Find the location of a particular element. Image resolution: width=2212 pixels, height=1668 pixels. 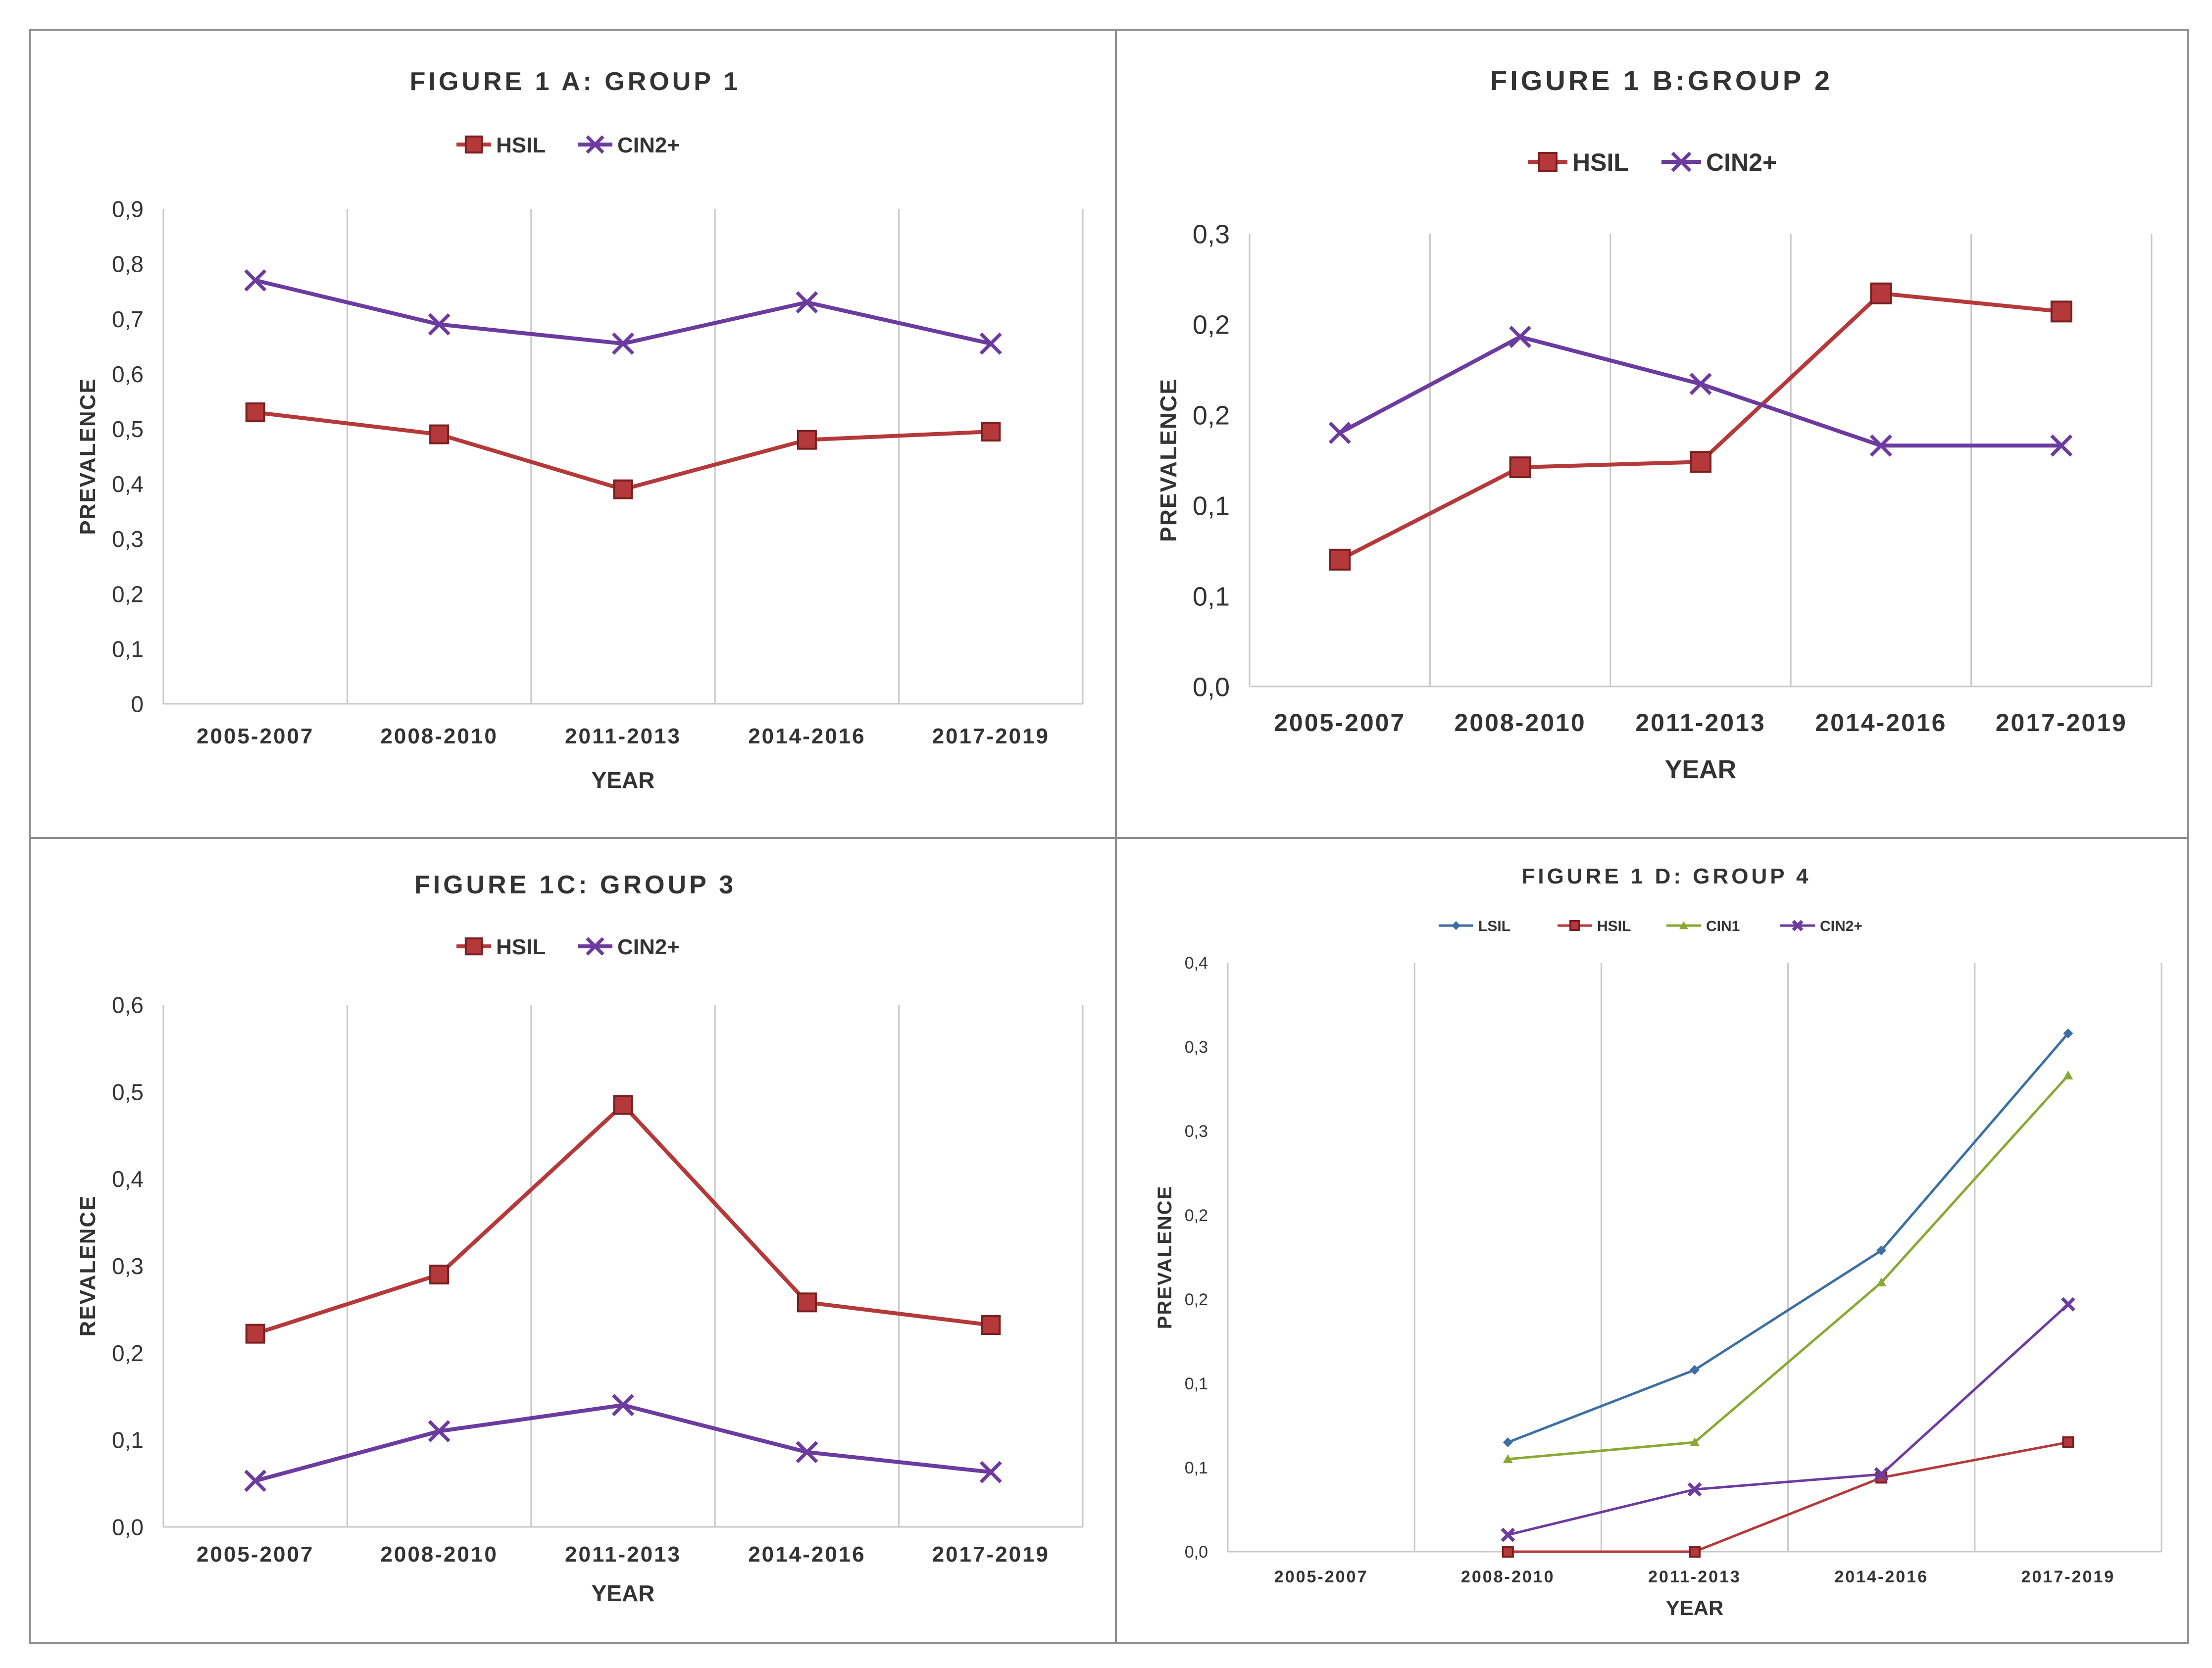

y-tick-label: 0,6 is located at coordinates (128, 374).